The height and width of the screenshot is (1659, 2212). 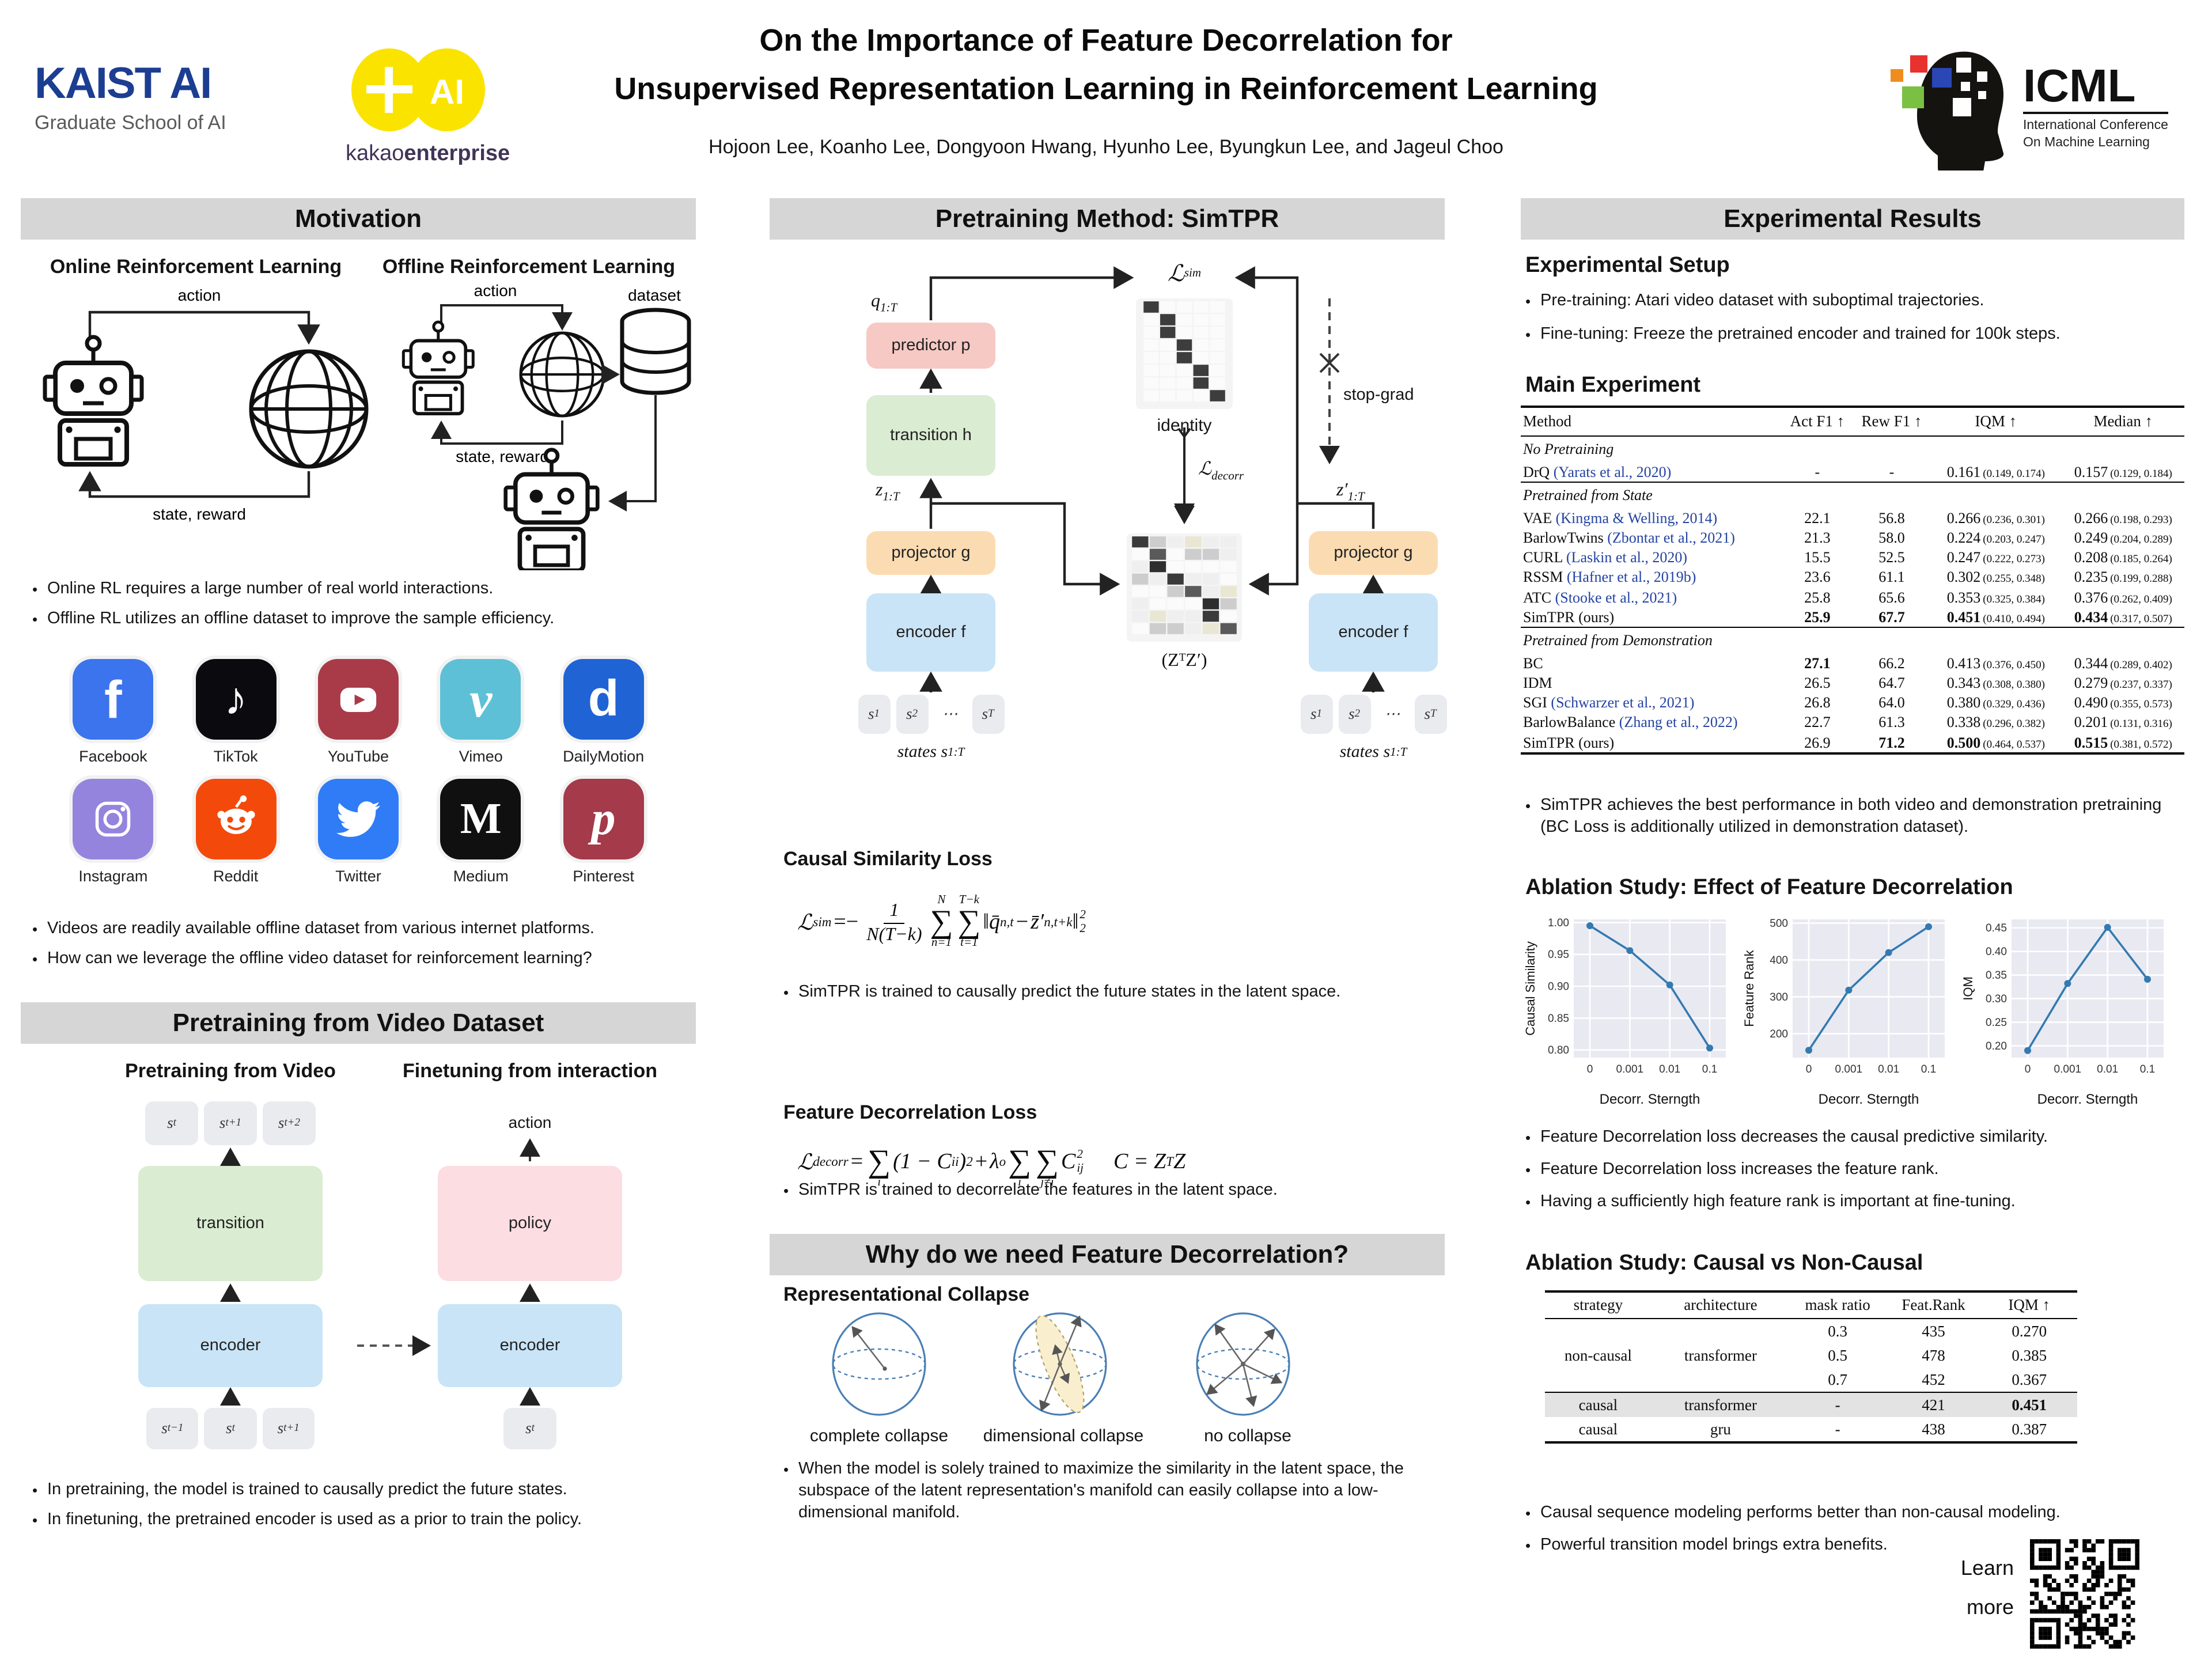 I want to click on l-decorr-label: ℒdecorr, so click(x=1221, y=471).